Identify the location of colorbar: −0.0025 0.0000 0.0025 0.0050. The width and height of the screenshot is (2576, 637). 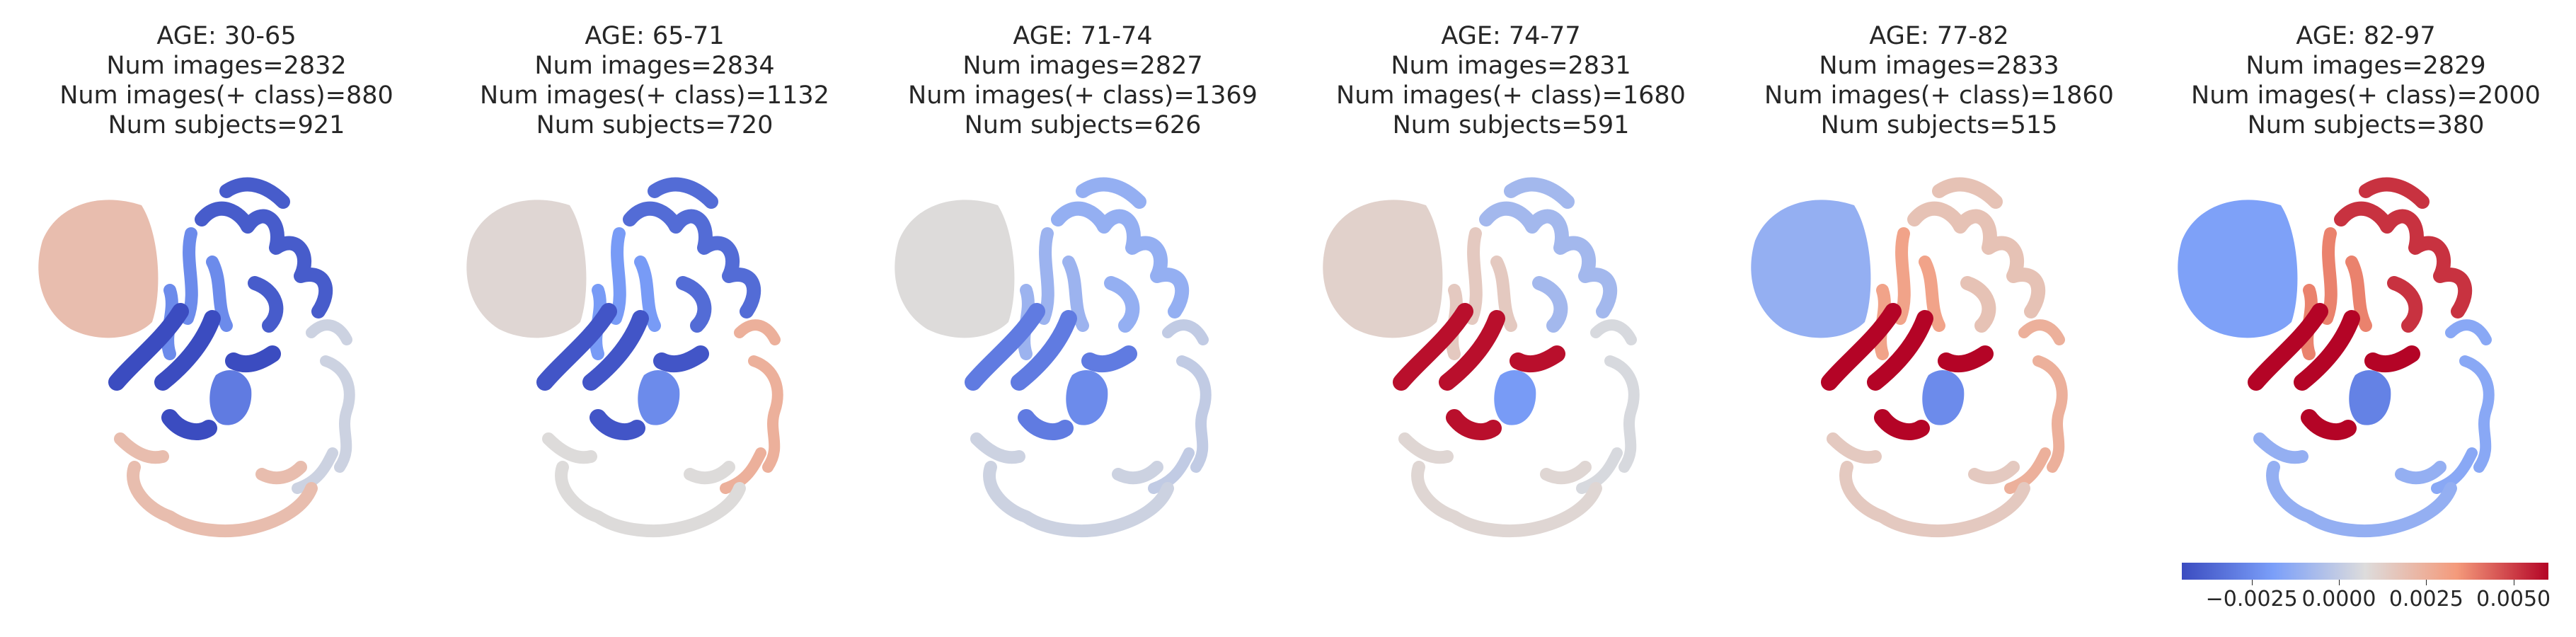
(2367, 594).